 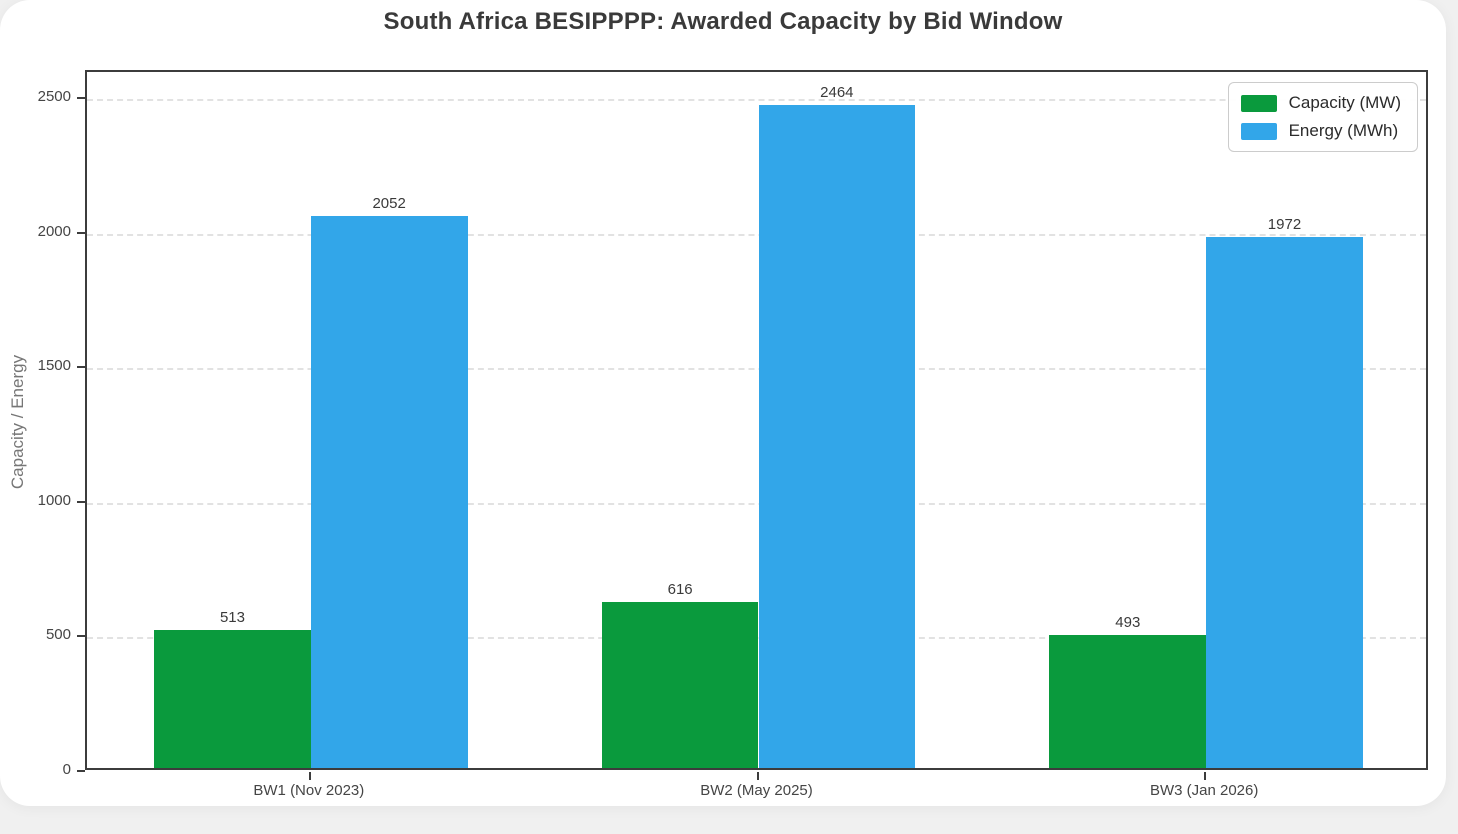 I want to click on y-tick-label: 2000, so click(x=54, y=231).